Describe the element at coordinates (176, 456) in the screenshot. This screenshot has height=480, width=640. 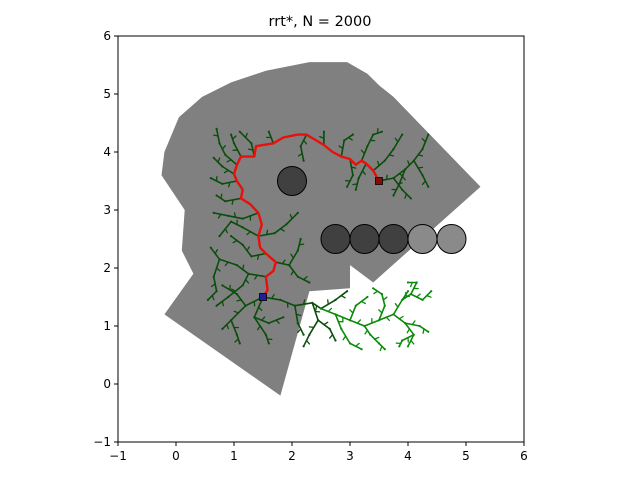
I see `x-tick-label: 0` at that location.